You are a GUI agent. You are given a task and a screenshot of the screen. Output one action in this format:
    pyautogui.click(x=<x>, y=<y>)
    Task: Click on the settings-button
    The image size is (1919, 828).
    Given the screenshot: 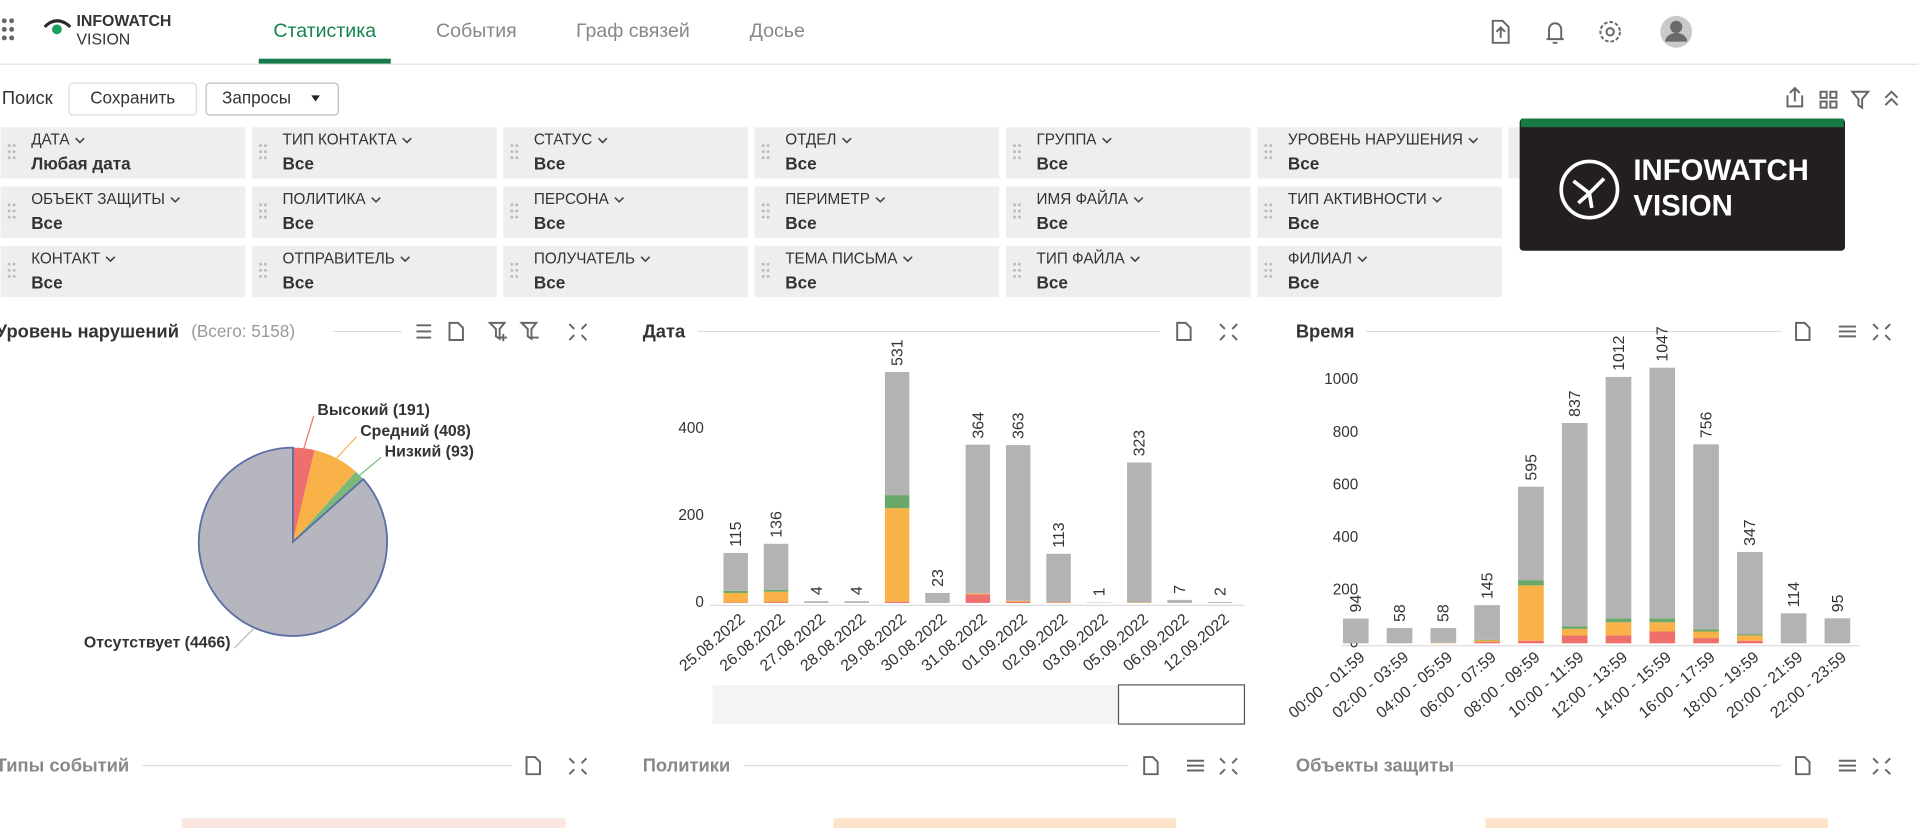 What is the action you would take?
    pyautogui.click(x=1610, y=32)
    